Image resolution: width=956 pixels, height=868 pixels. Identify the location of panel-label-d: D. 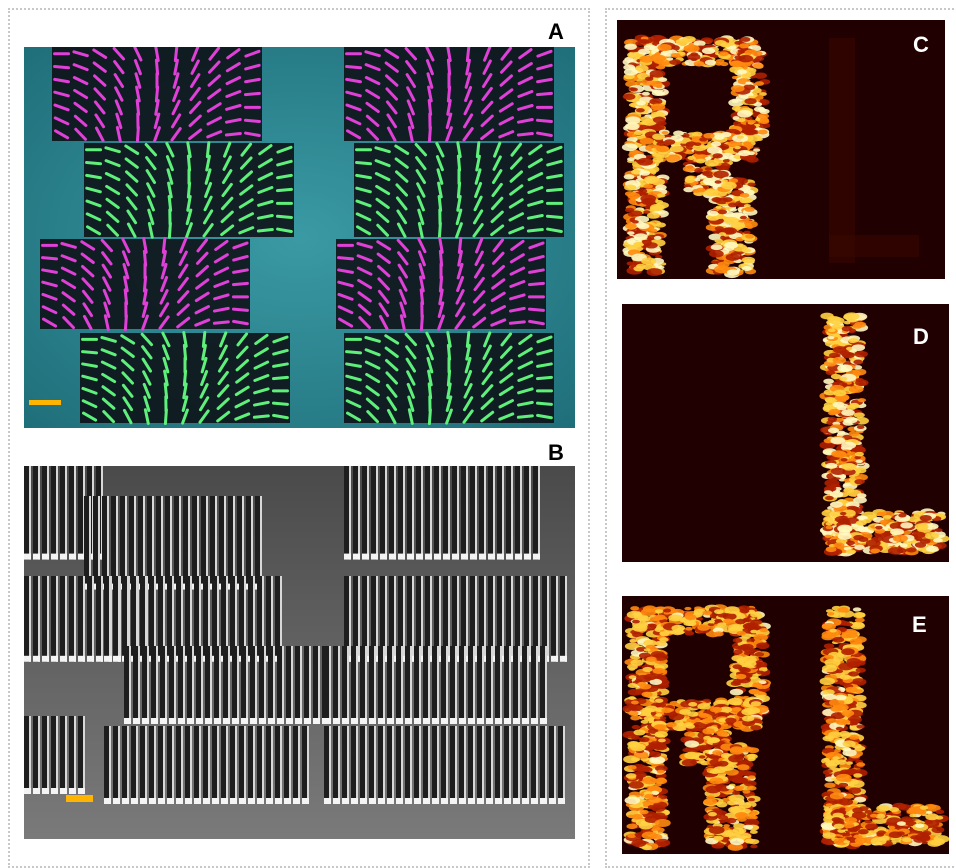
(921, 337).